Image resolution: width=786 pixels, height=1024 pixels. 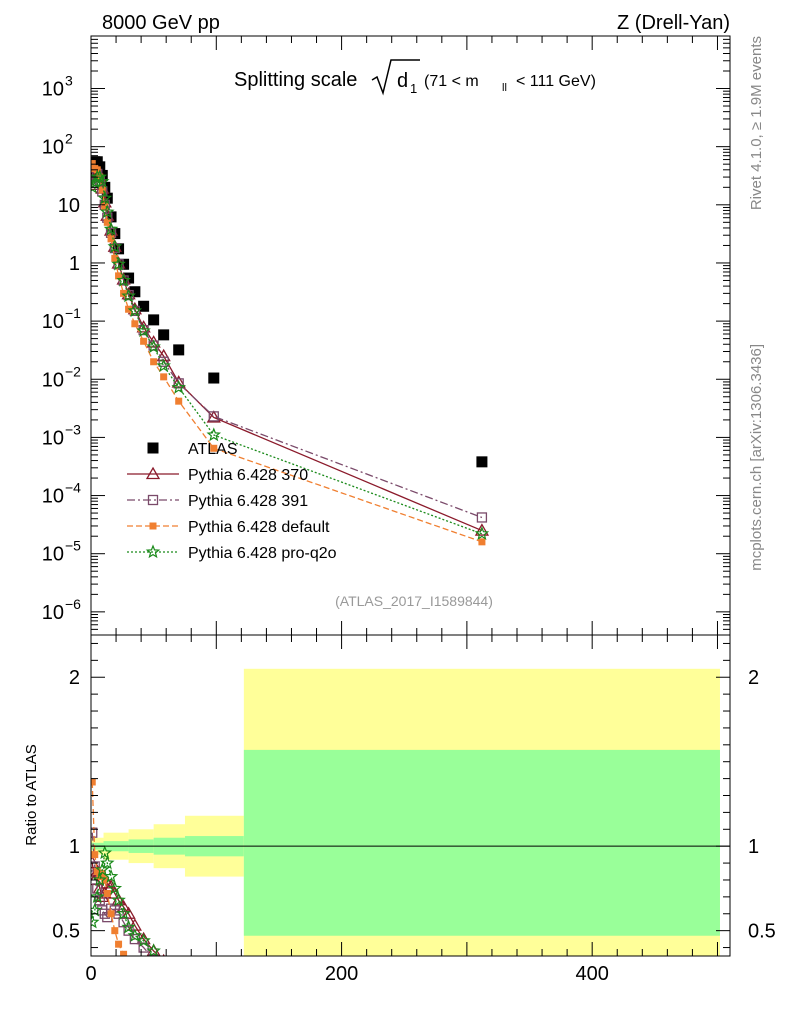 I want to click on y-tick-label: 10 −1, so click(x=61, y=319).